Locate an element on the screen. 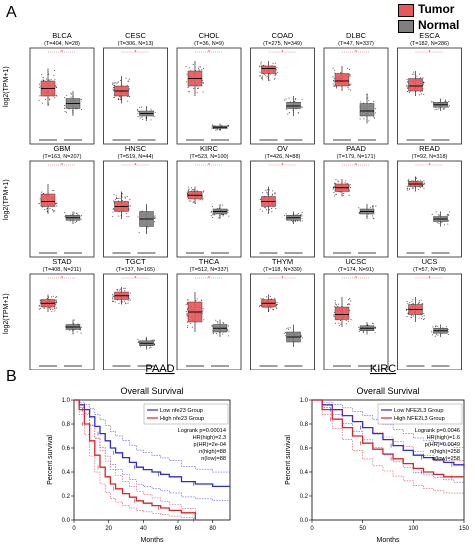  normal-box is located at coordinates (367, 110).